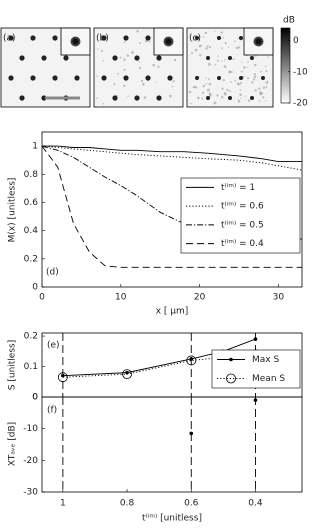 This screenshot has height=528, width=320. I want to click on x-axis-label: x [ μm], so click(172, 312).